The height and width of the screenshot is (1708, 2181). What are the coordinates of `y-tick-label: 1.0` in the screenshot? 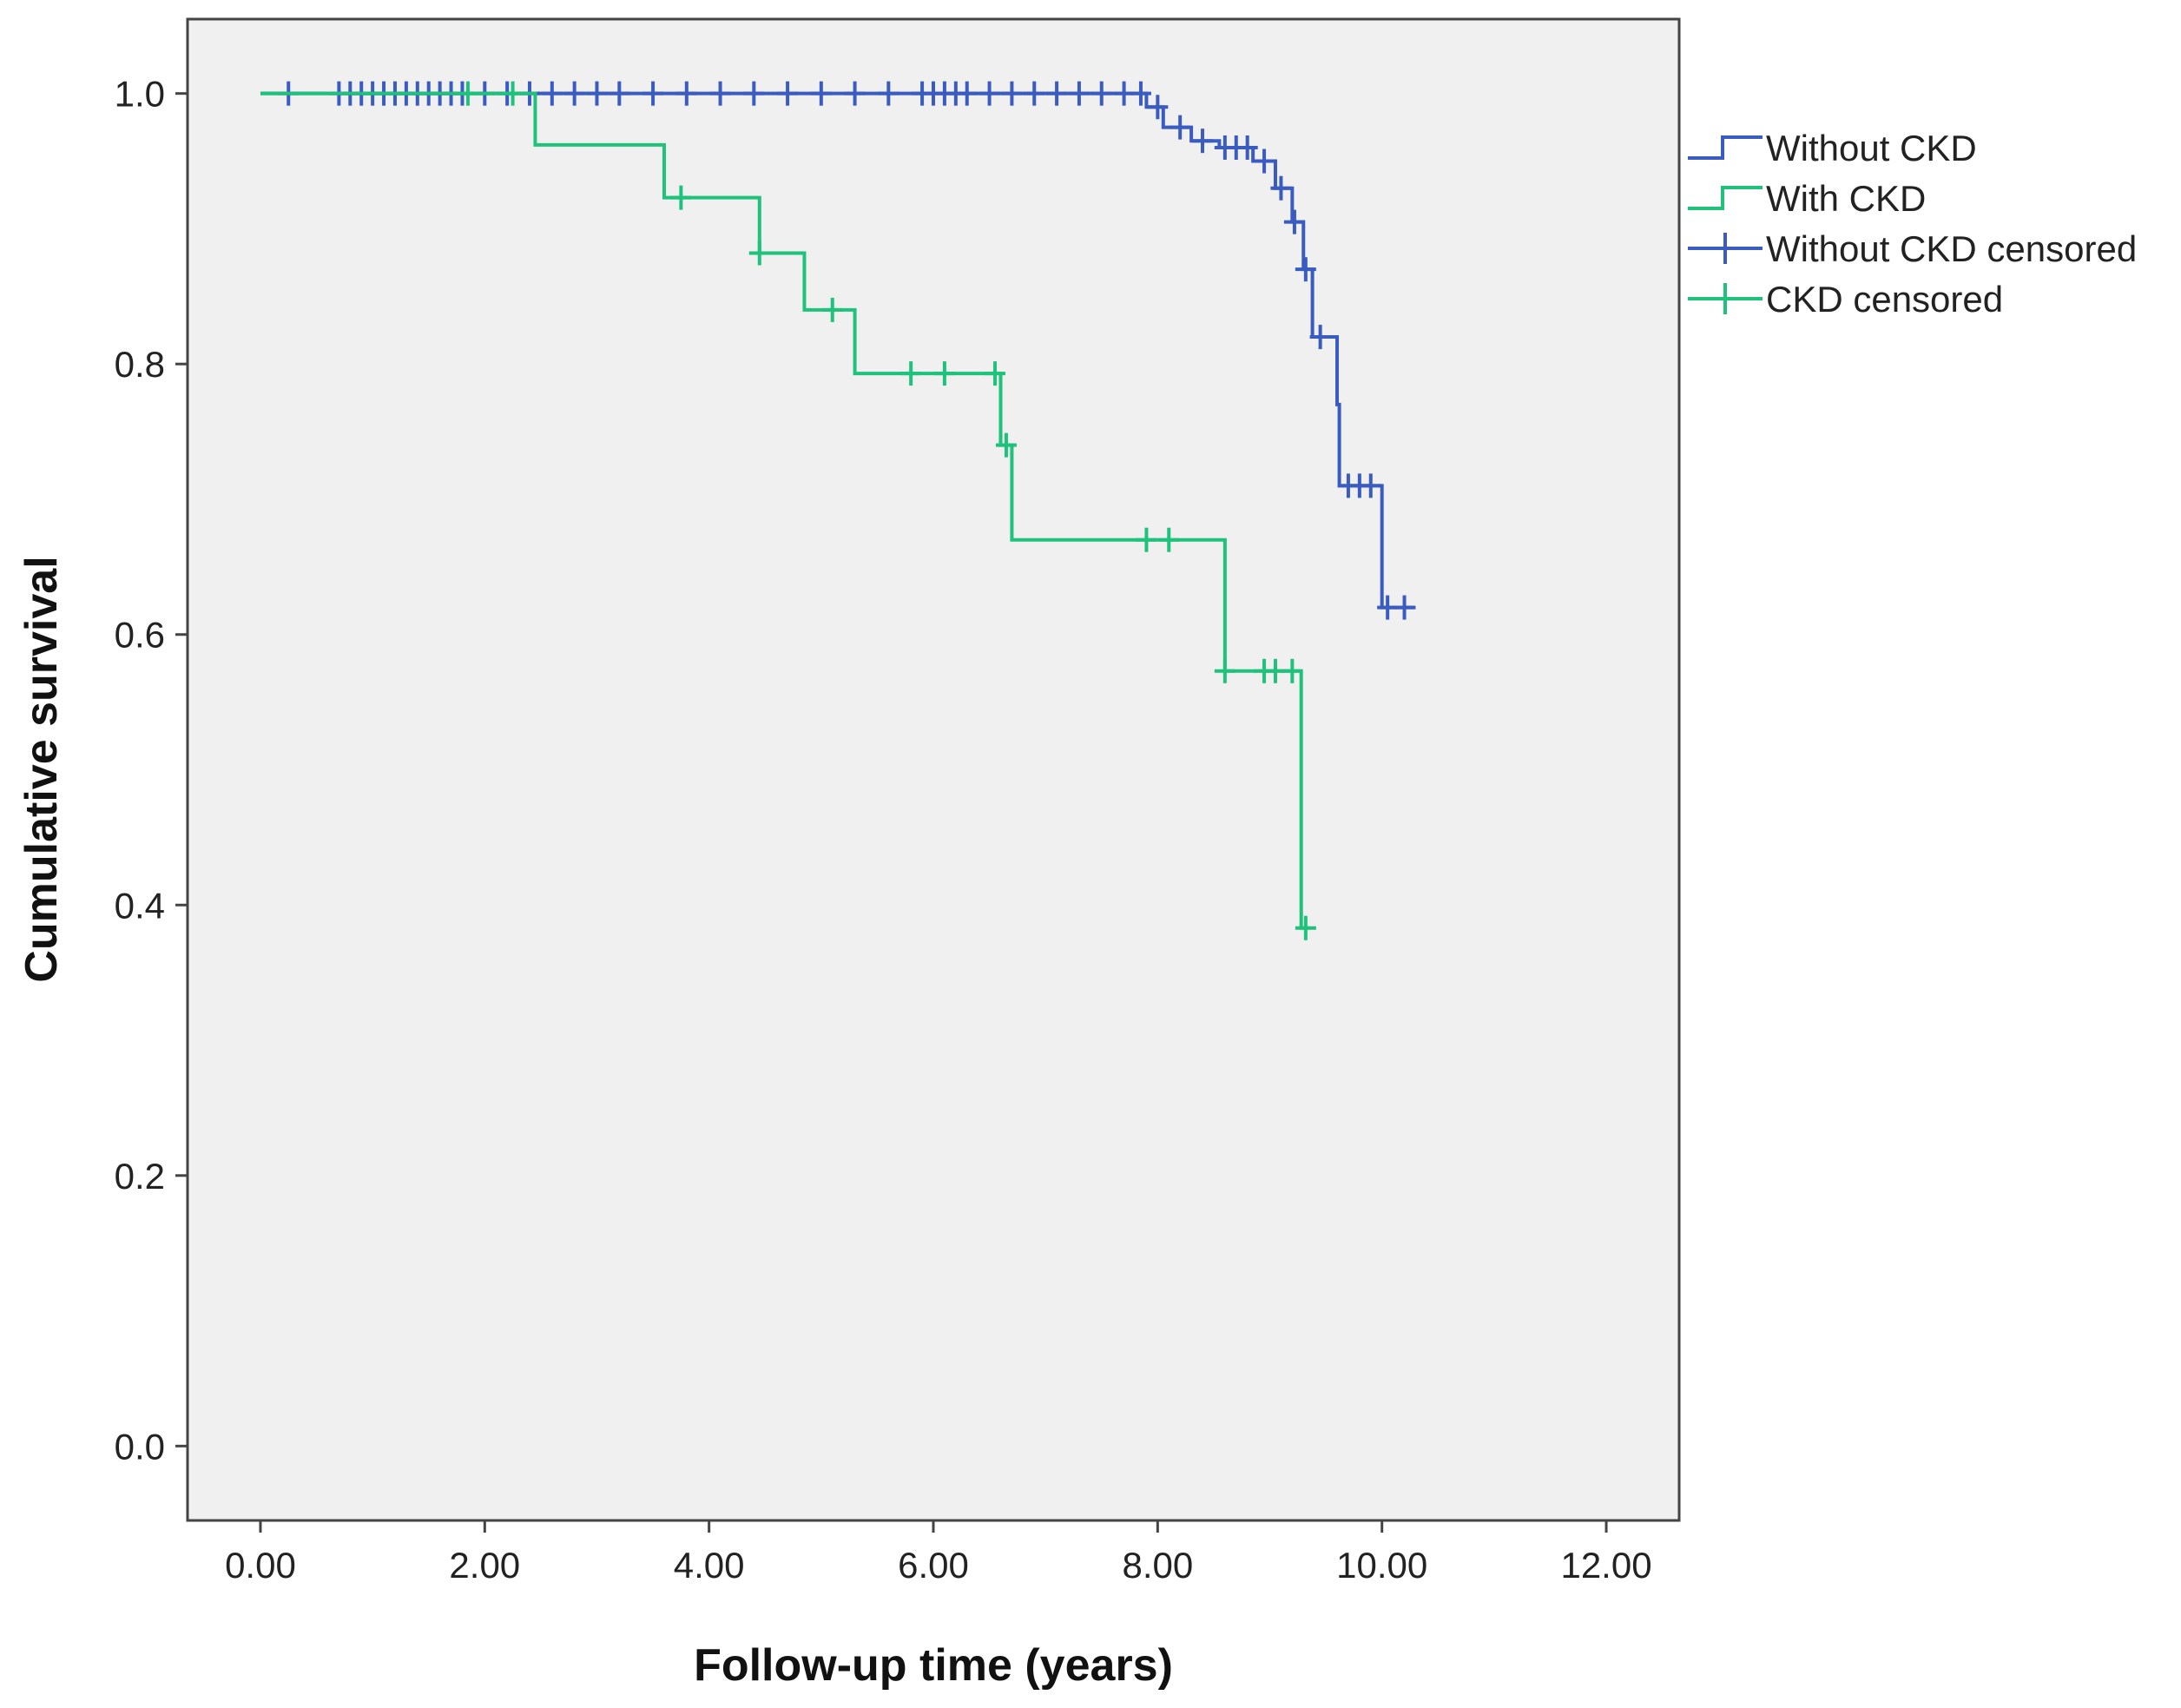 It's located at (140, 94).